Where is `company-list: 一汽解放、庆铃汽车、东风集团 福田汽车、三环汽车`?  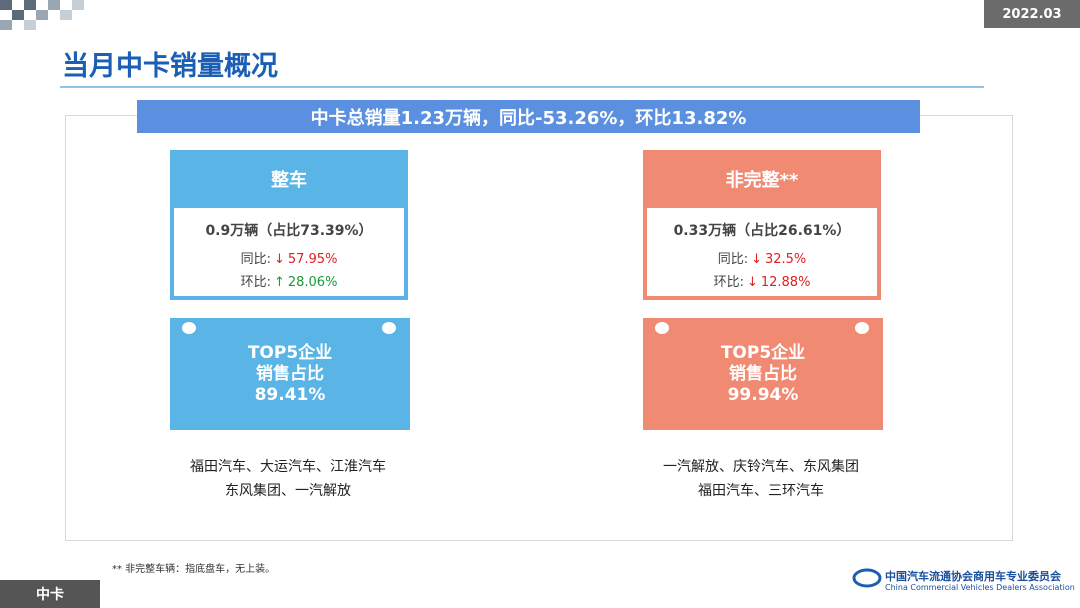 company-list: 一汽解放、庆铃汽车、东风集团 福田汽车、三环汽车 is located at coordinates (761, 479).